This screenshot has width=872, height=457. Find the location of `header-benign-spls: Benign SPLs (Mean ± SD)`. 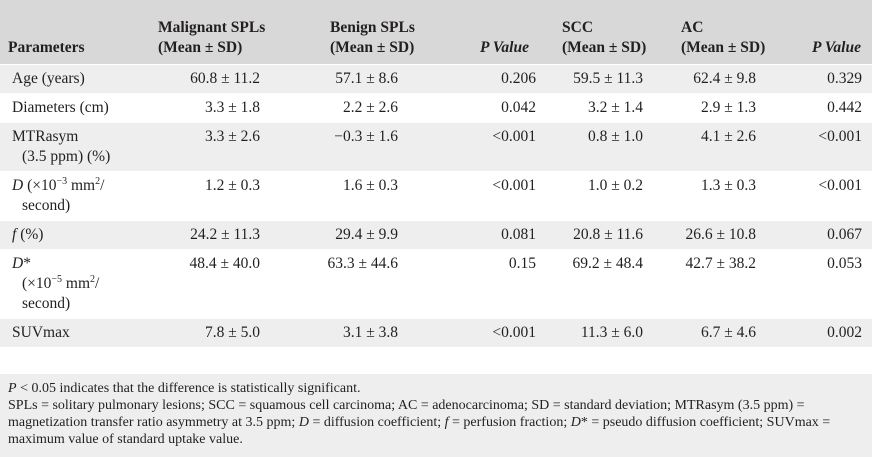

header-benign-spls: Benign SPLs (Mean ± SD) is located at coordinates (370, 32).